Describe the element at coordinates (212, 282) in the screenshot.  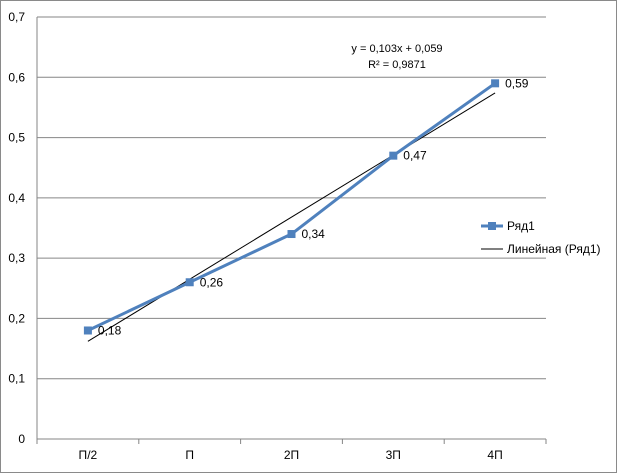
I see `data-label: 0,26` at that location.